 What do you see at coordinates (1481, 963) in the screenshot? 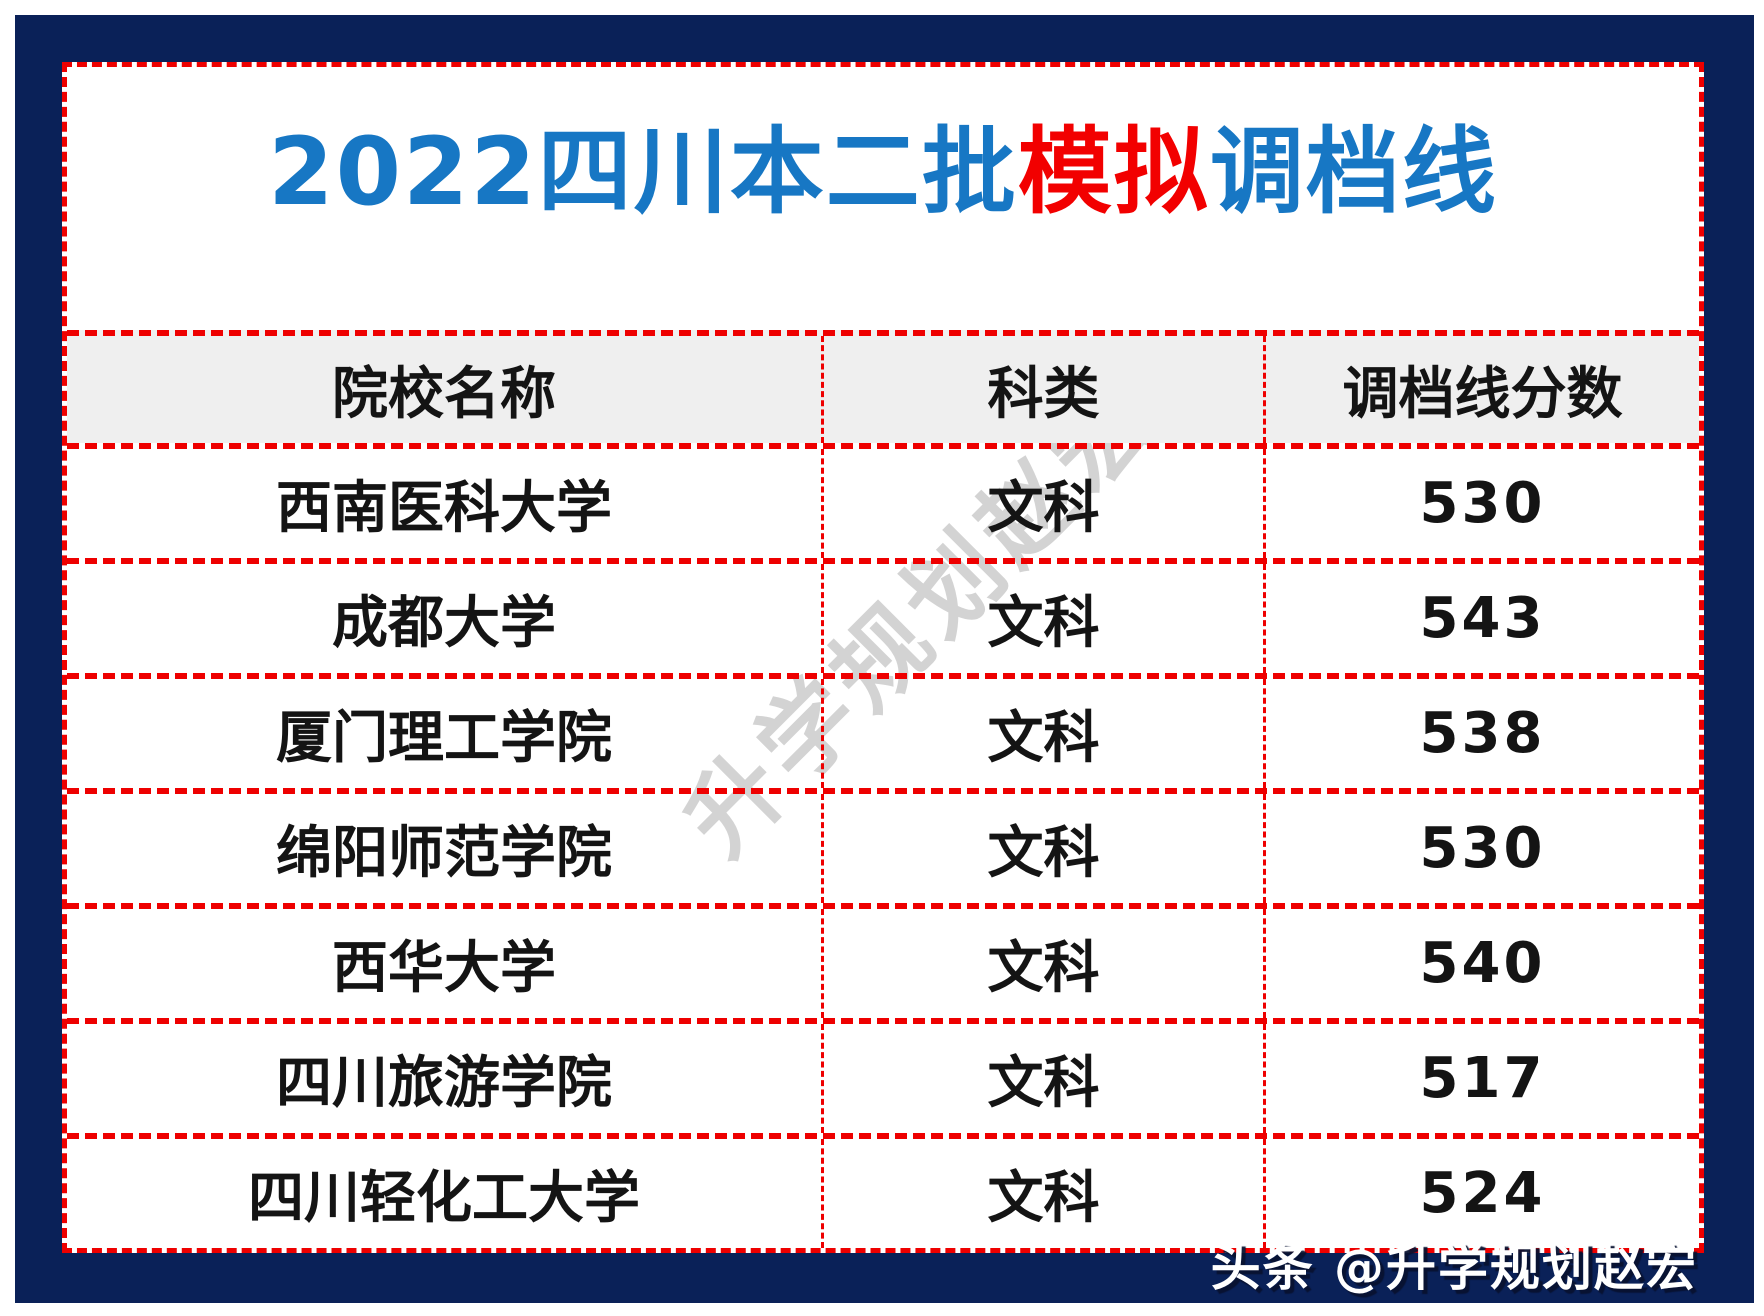
I see `score-cell: 540` at bounding box center [1481, 963].